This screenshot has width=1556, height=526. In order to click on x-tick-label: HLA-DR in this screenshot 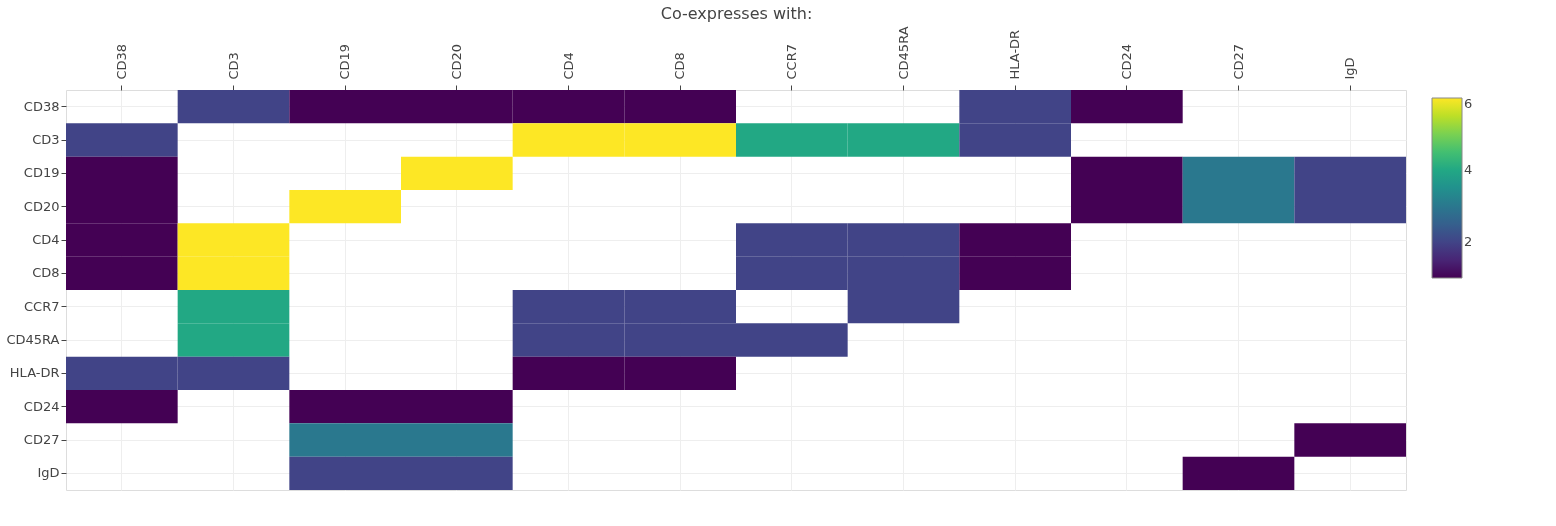, I will do `click(1015, 54)`.